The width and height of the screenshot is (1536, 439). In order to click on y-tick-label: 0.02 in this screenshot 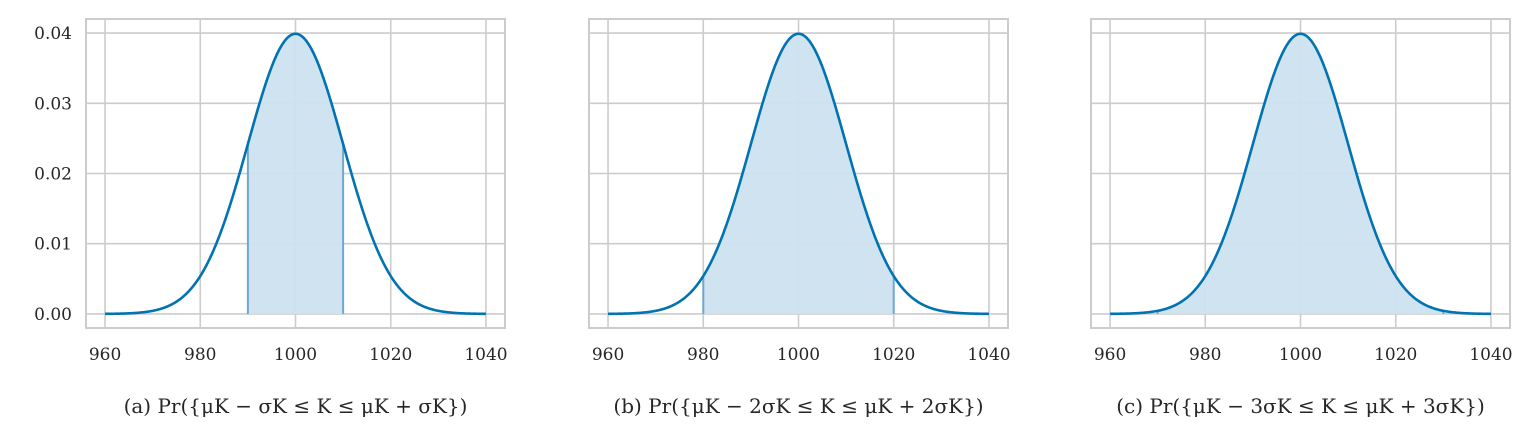, I will do `click(53, 175)`.